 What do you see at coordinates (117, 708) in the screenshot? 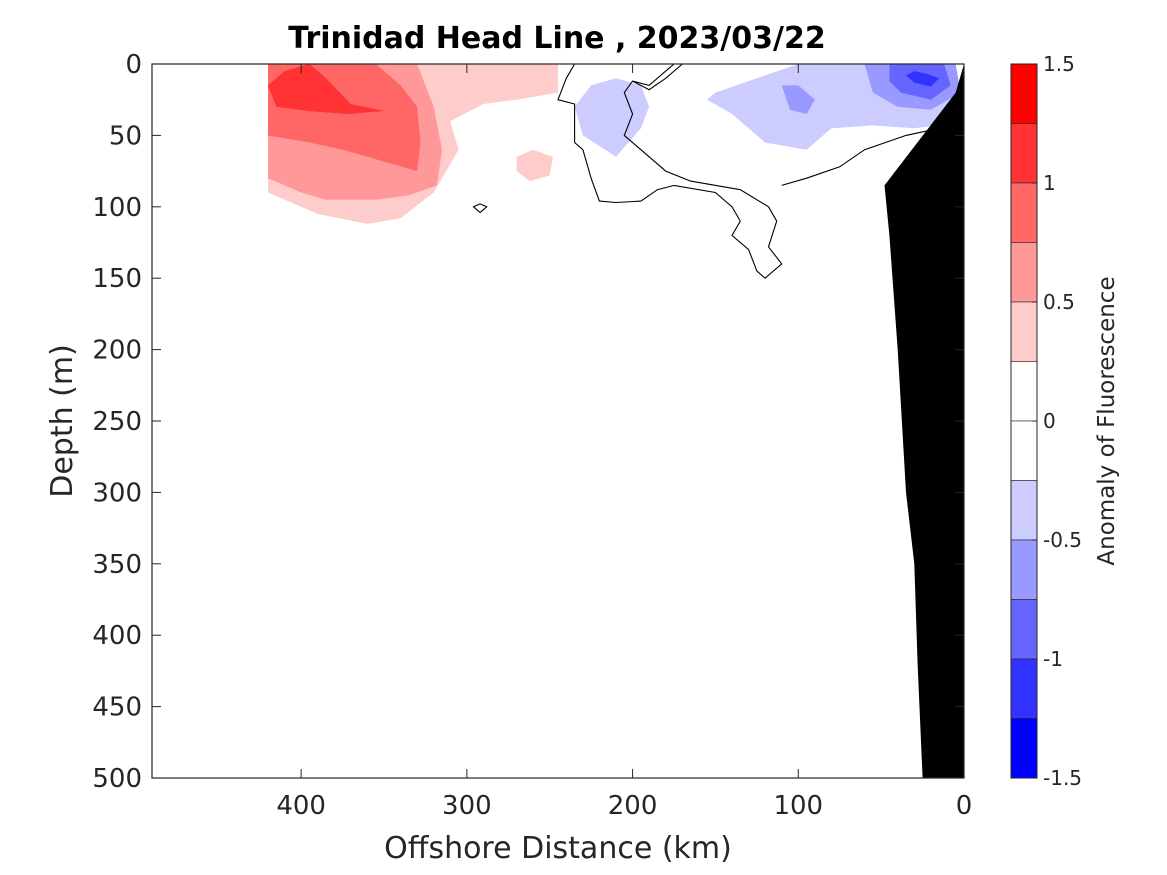
I see `y-tick-label-9: 450` at bounding box center [117, 708].